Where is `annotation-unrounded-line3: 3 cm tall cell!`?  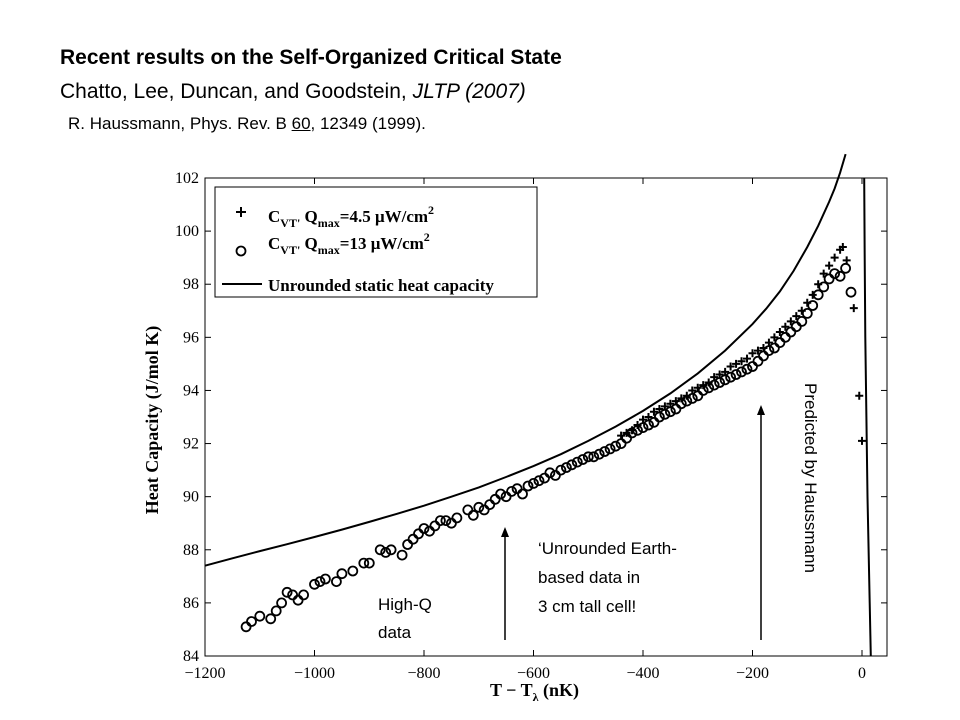 annotation-unrounded-line3: 3 cm tall cell! is located at coordinates (587, 606).